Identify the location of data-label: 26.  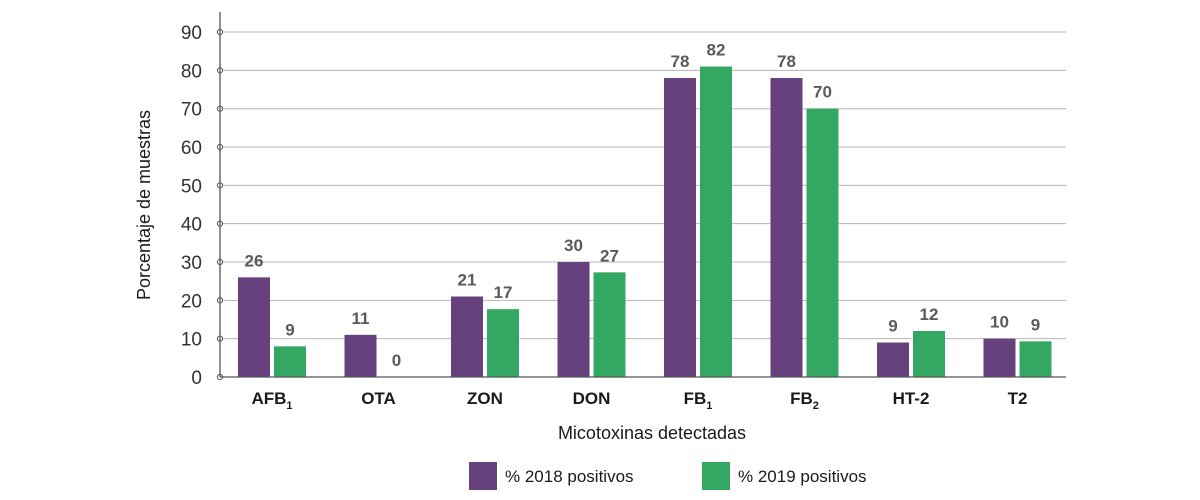
(254, 260).